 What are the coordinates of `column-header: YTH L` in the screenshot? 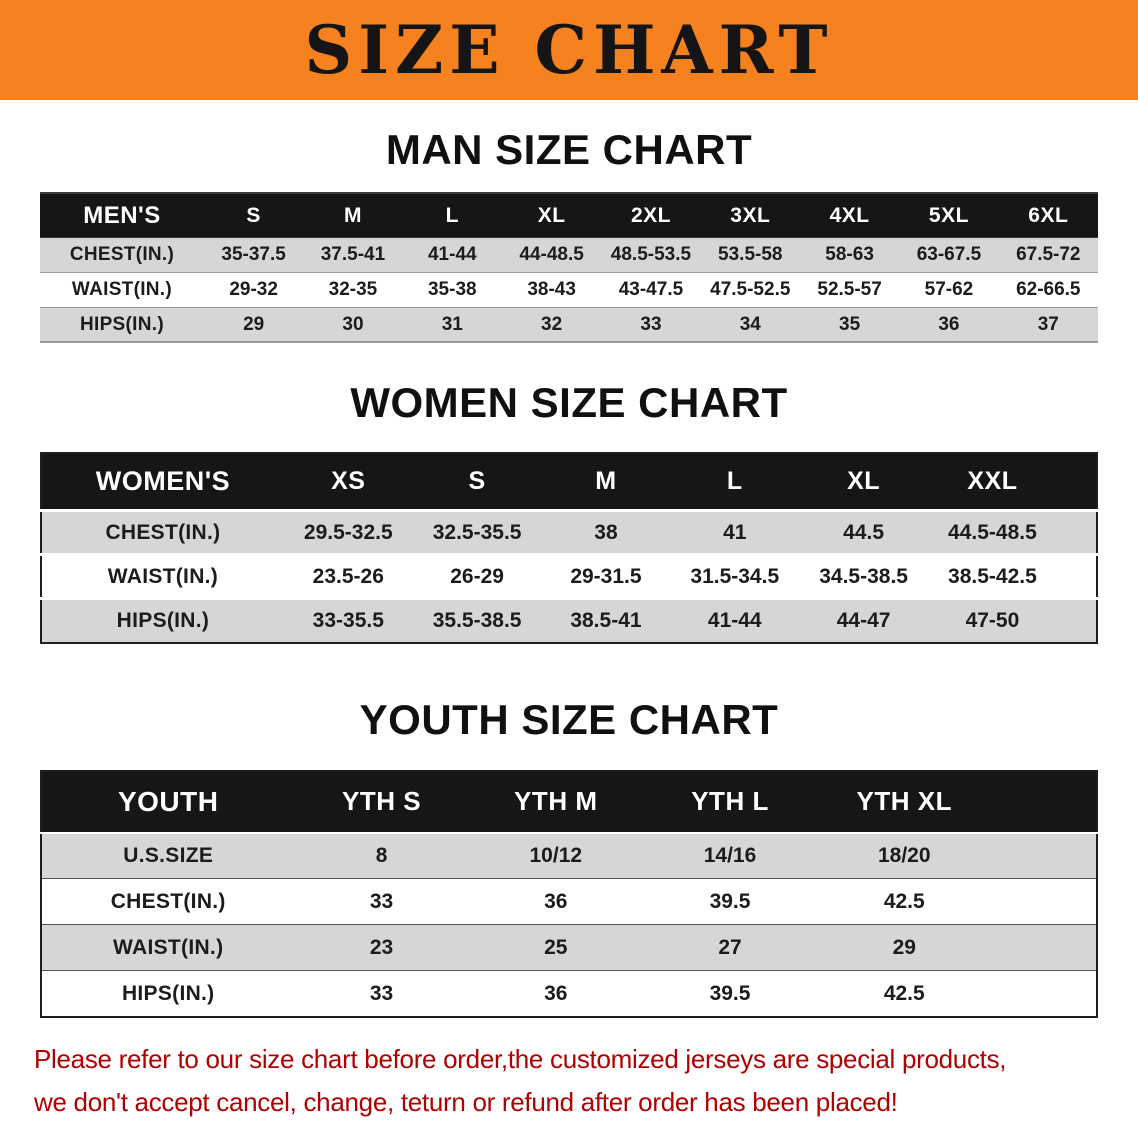 It's located at (730, 801).